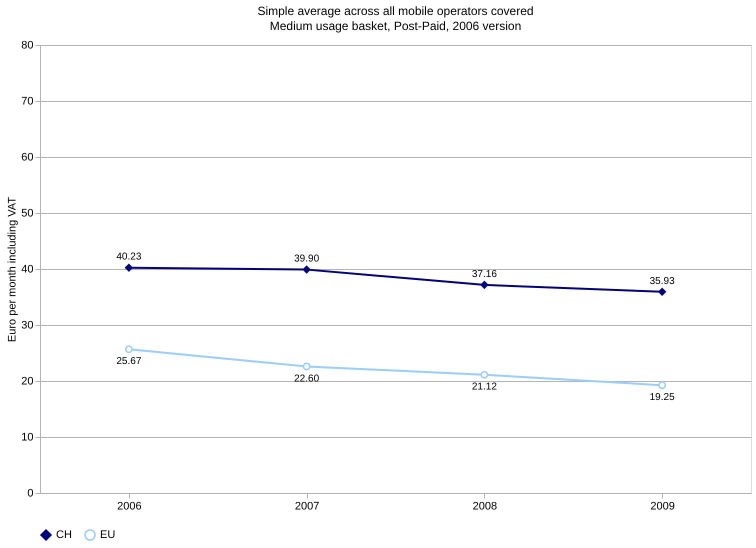 The height and width of the screenshot is (548, 756). I want to click on data-label: 35.93, so click(663, 281).